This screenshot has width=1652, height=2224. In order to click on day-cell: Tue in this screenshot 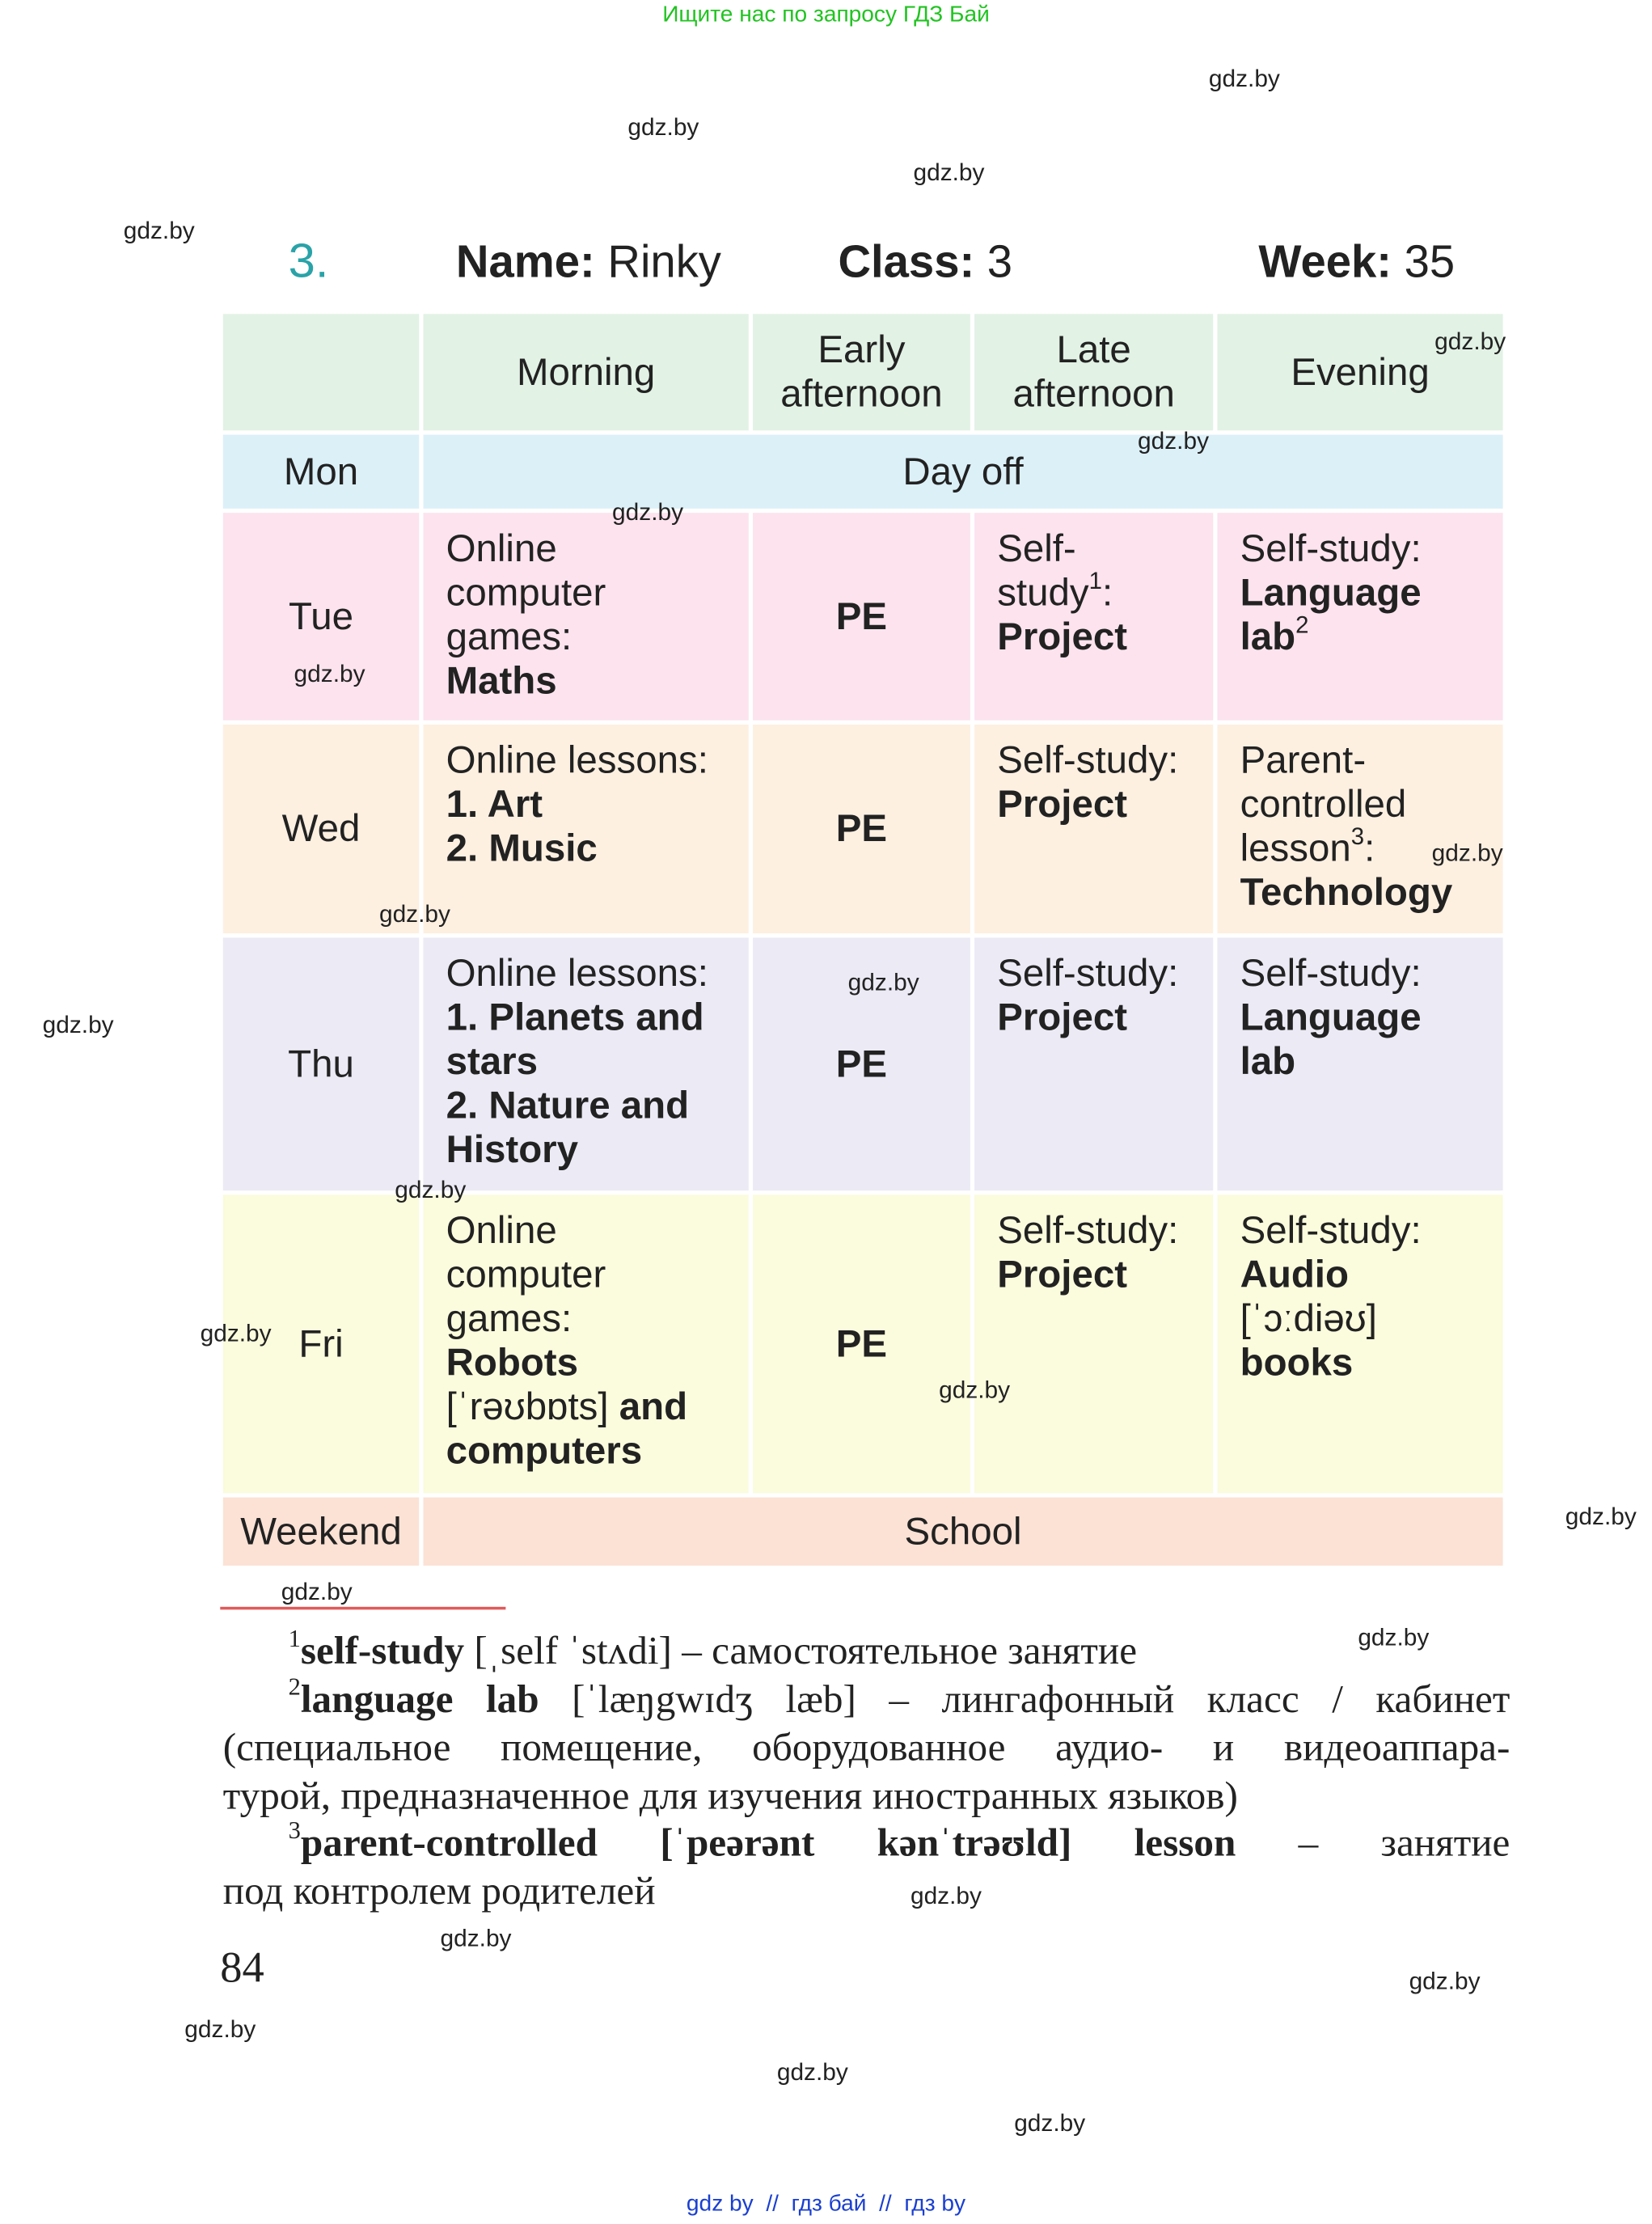, I will do `click(321, 617)`.